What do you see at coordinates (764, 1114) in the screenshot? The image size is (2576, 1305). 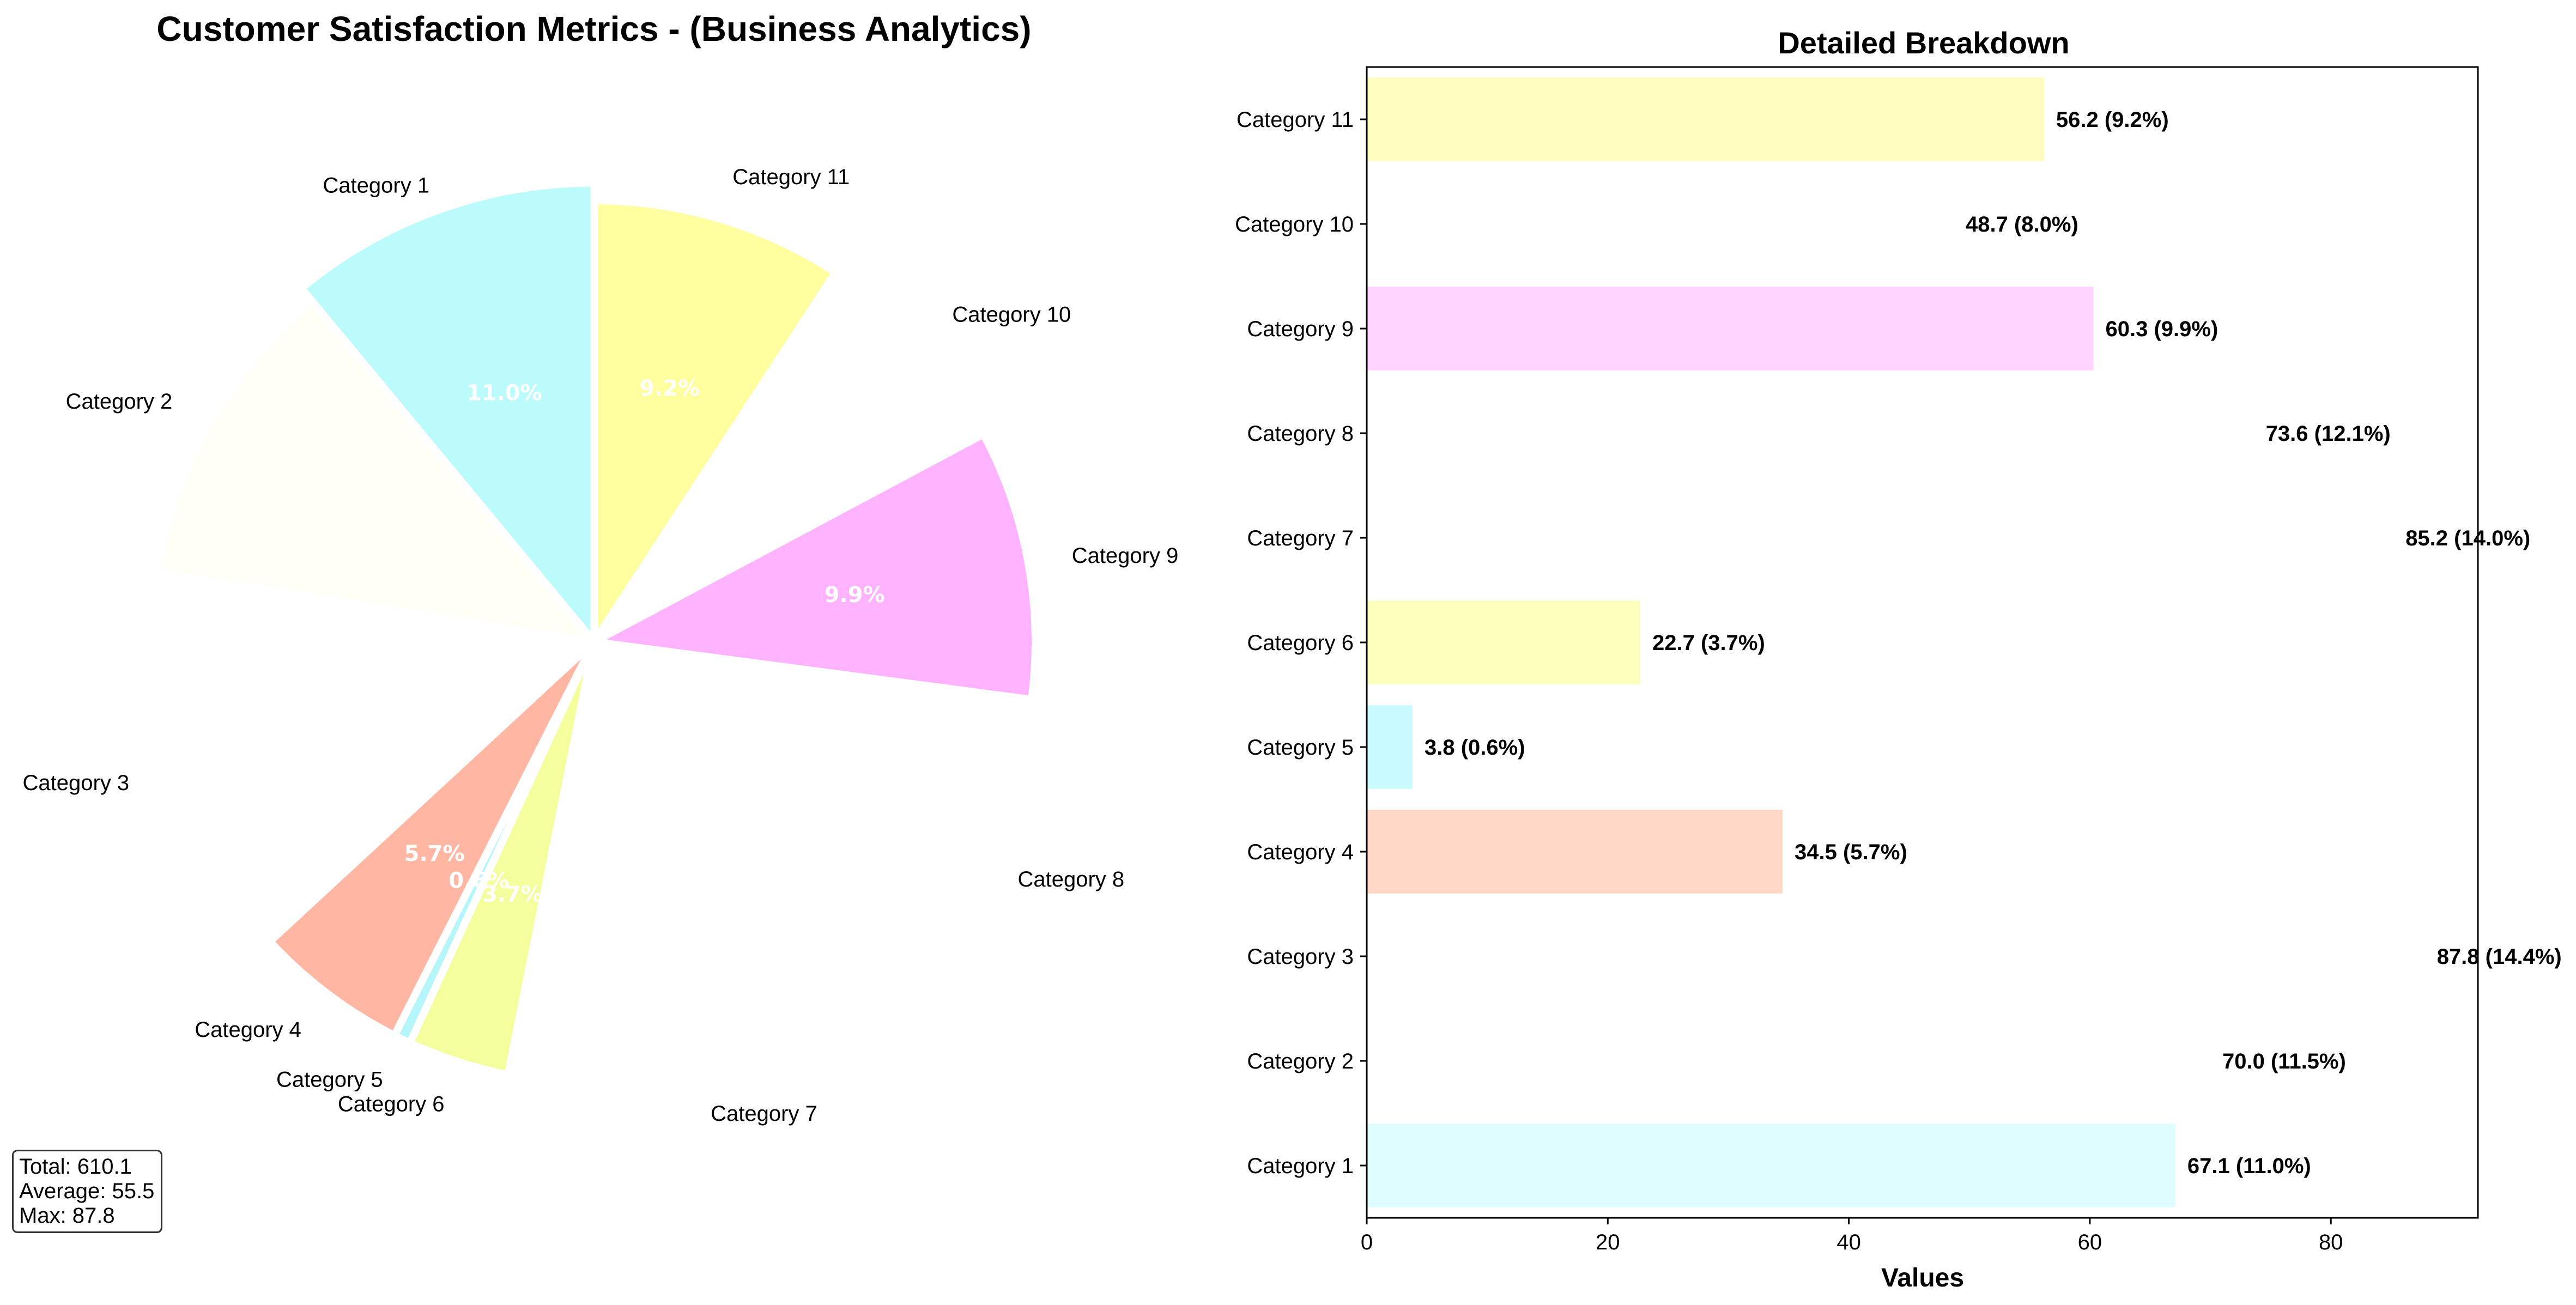 I see `pie-label-category-7: Category 7` at bounding box center [764, 1114].